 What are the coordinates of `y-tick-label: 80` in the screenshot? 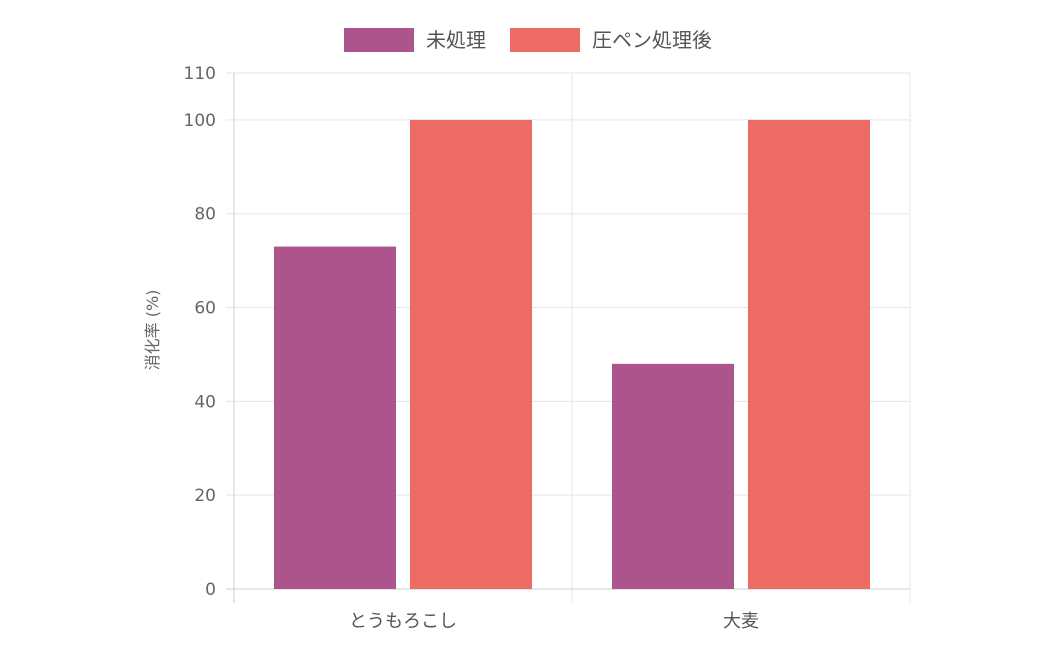 It's located at (205, 215).